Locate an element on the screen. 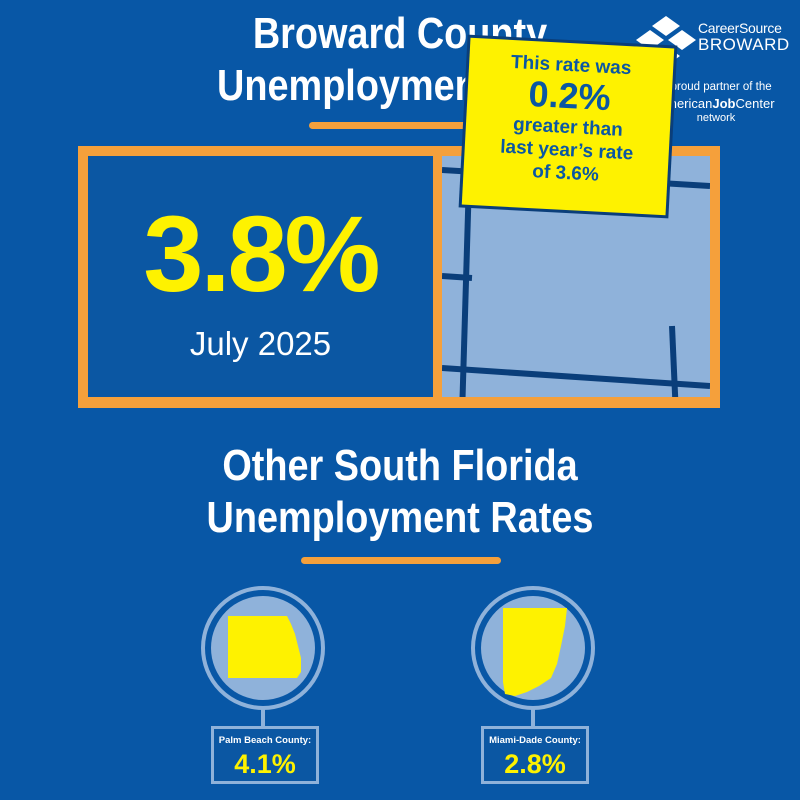 The height and width of the screenshot is (800, 800). title-underline is located at coordinates (401, 125).